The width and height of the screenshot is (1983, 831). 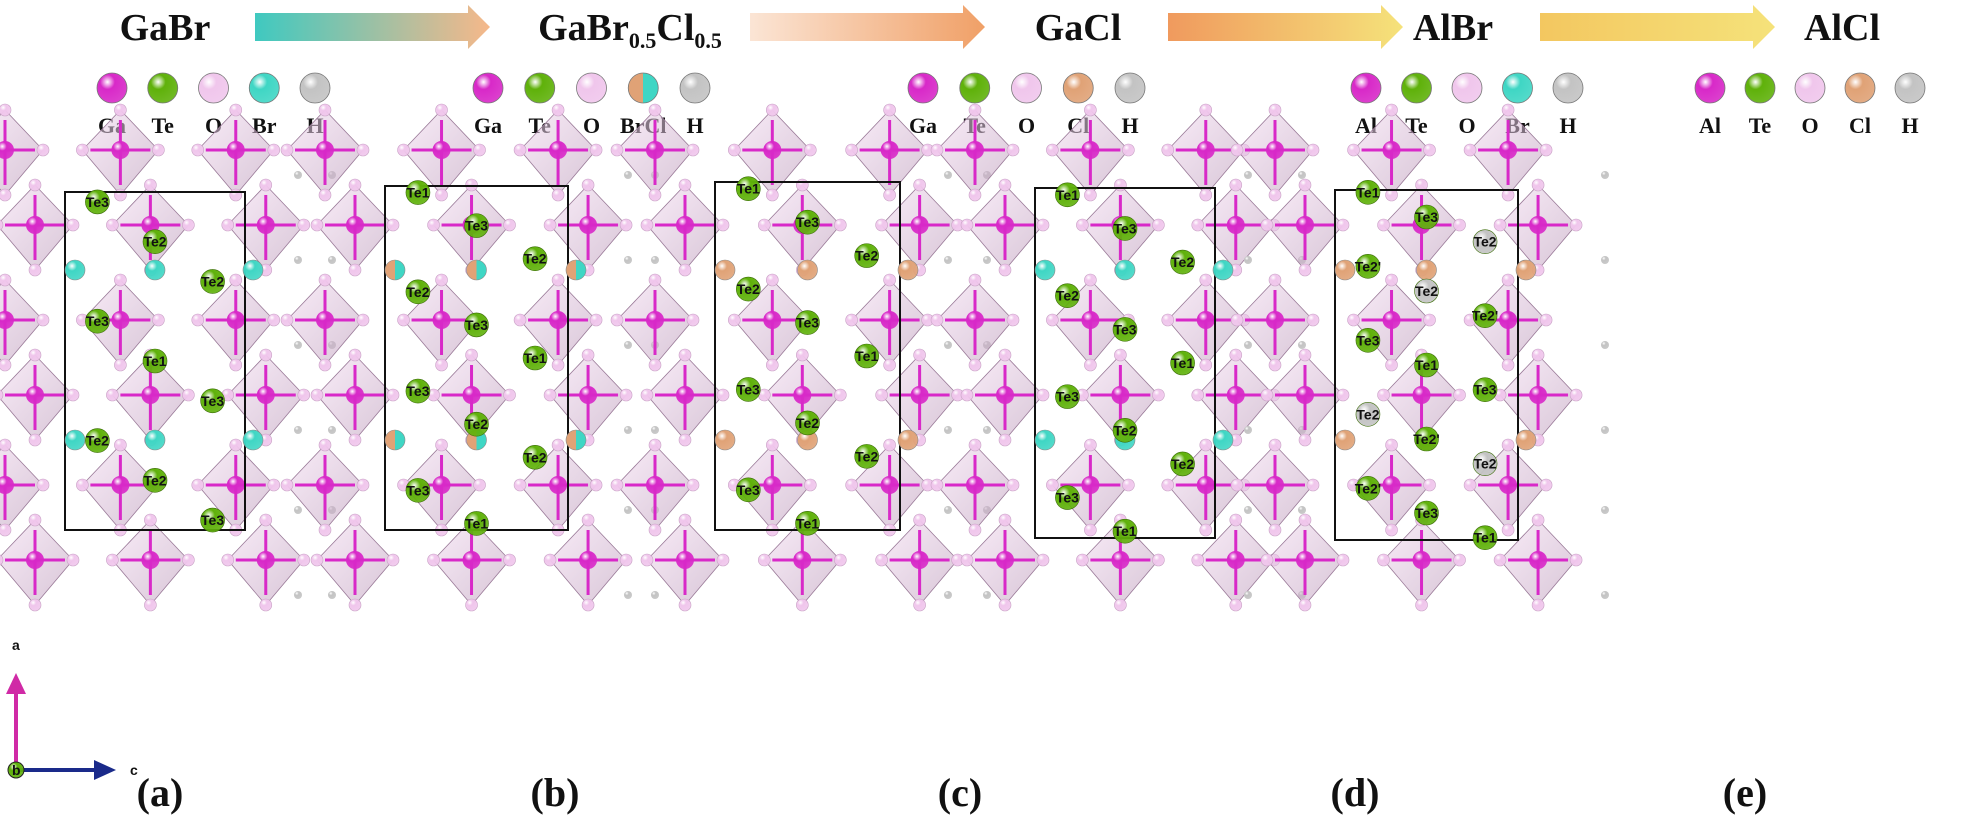 I want to click on te-label: Te2', so click(x=1485, y=316).